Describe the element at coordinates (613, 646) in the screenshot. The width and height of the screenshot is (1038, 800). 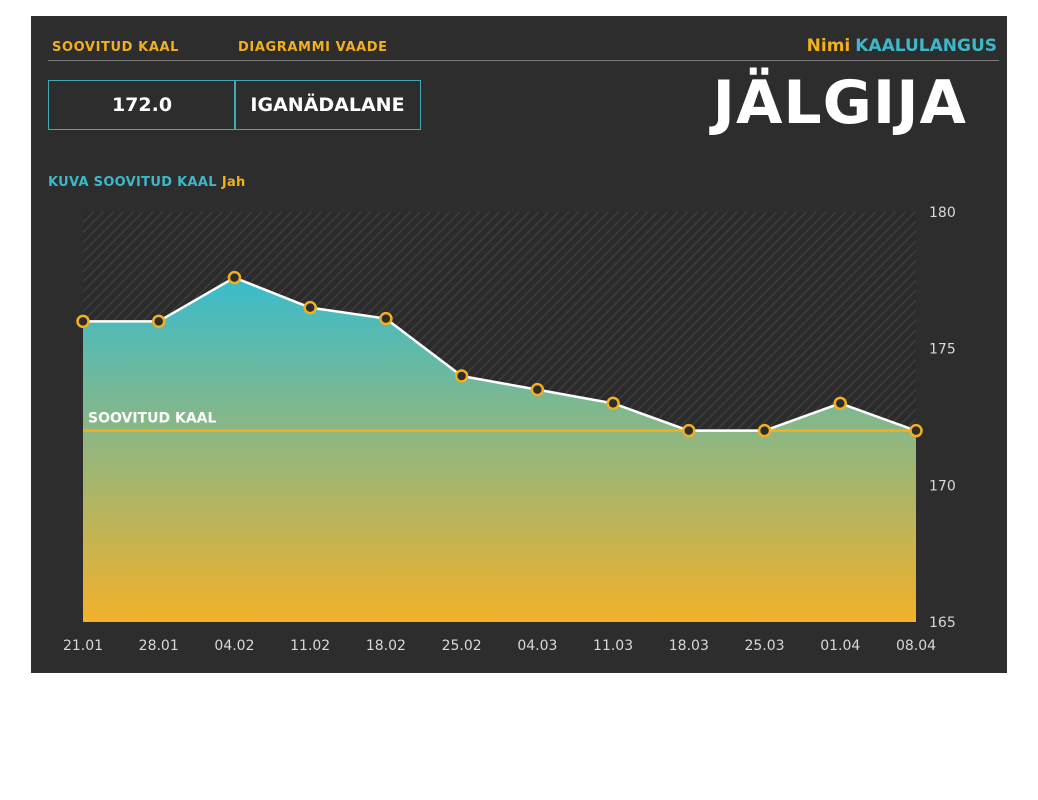
I see `x-tick-label: 11.03` at that location.